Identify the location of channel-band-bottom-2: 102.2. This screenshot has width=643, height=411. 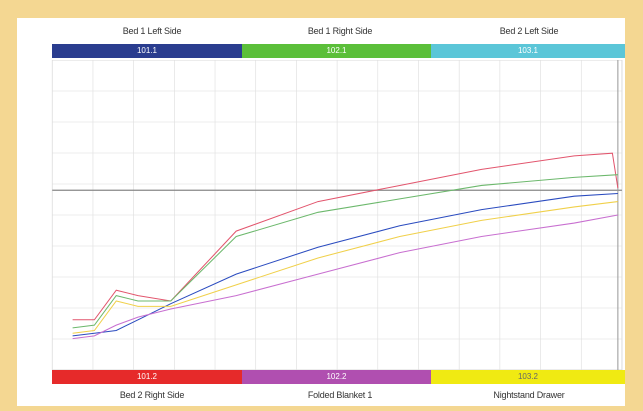
(336, 377).